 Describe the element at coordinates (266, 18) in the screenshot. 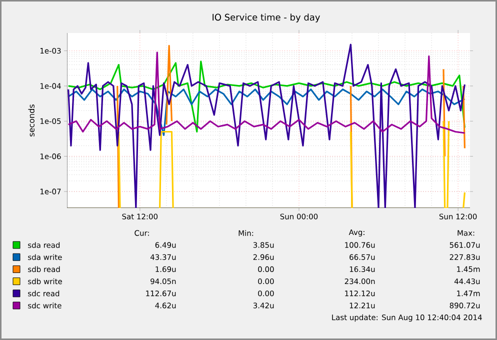

I see `chart-title: IO Service time - by day` at that location.